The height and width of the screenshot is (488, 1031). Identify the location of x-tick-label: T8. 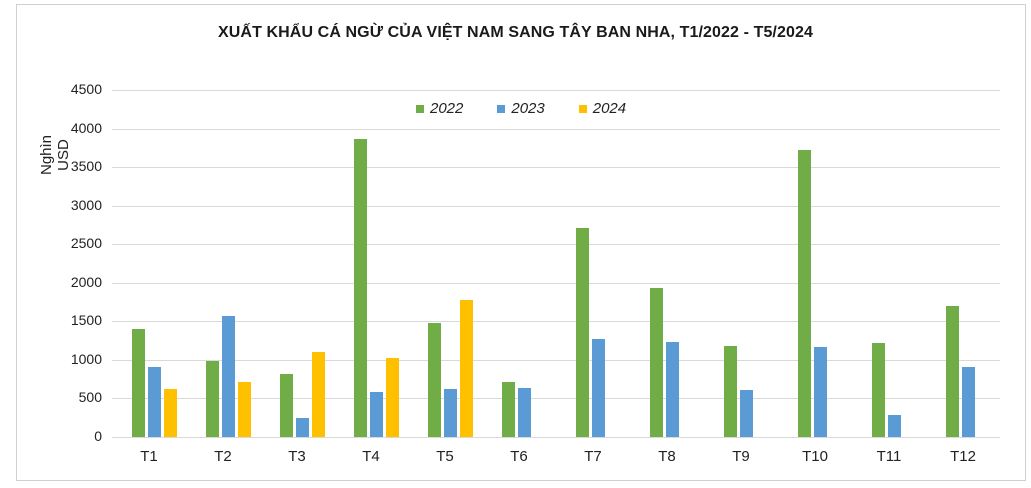
(667, 456).